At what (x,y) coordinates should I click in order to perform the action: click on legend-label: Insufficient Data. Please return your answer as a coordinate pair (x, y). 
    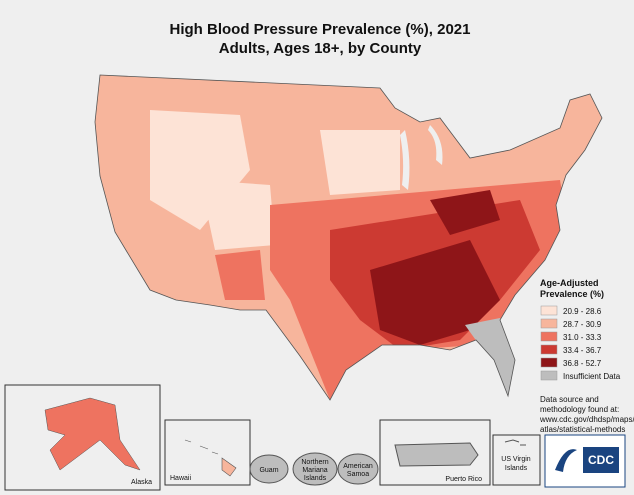
    Looking at the image, I should click on (592, 376).